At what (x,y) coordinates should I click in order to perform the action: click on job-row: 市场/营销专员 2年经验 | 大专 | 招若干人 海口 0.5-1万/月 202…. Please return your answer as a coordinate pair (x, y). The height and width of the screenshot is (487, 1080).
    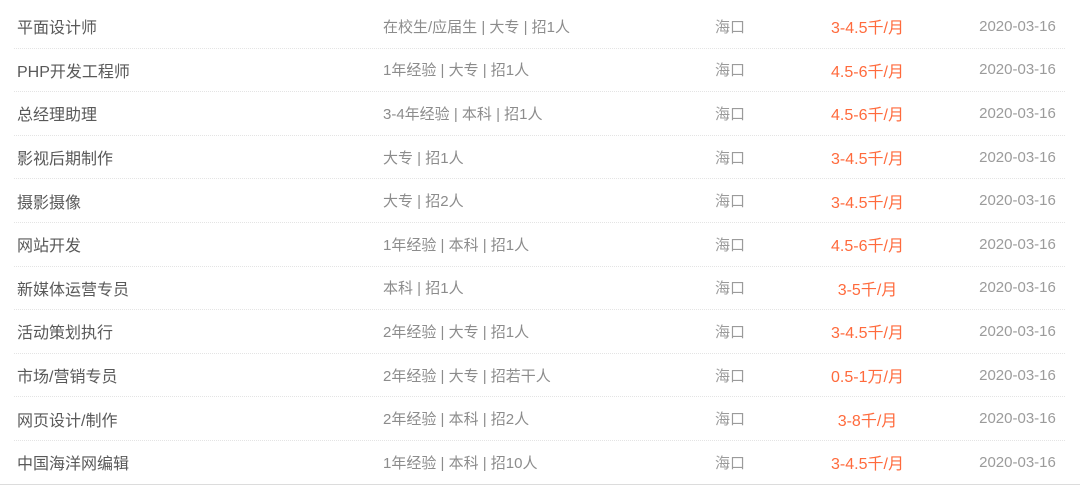
    Looking at the image, I should click on (539, 374).